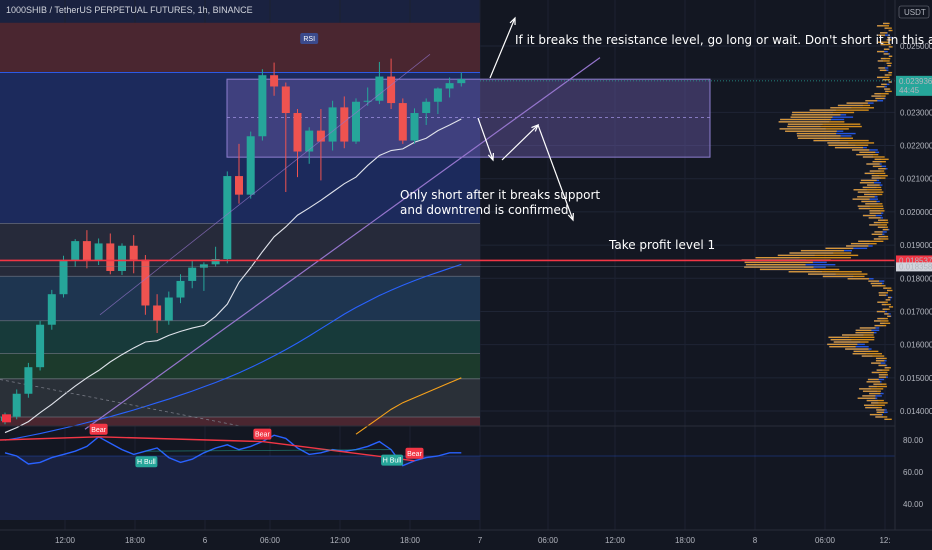 The height and width of the screenshot is (550, 932). What do you see at coordinates (916, 245) in the screenshot?
I see `price-tick-label: 0.019000` at bounding box center [916, 245].